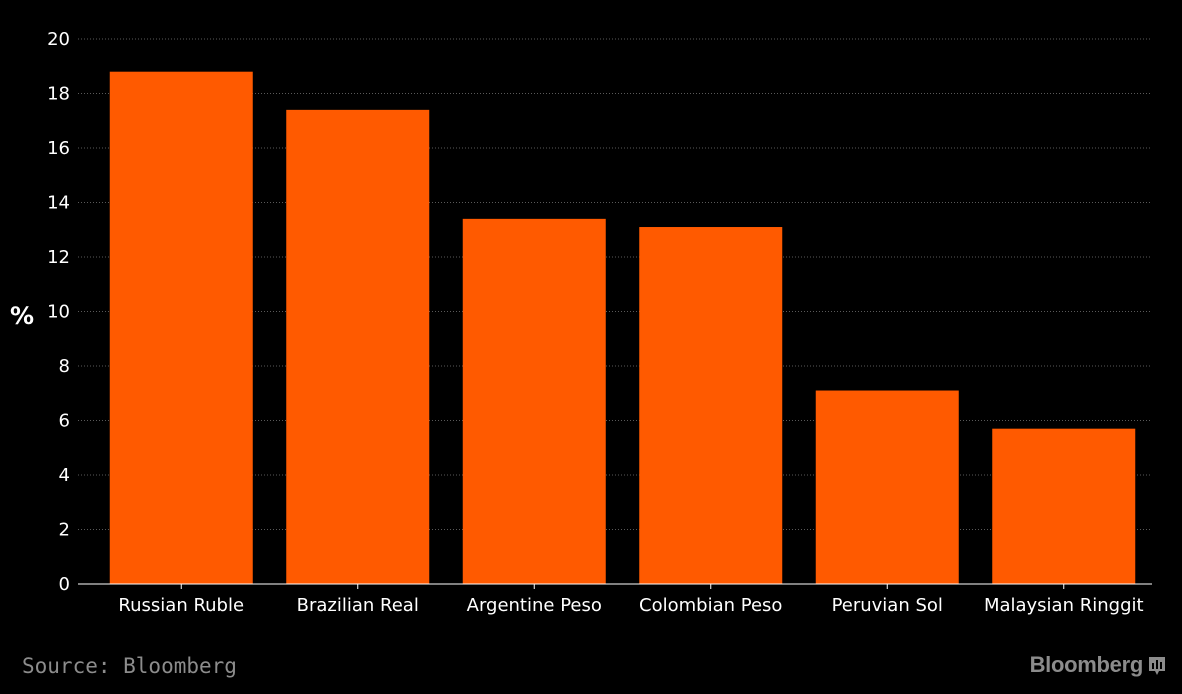 This screenshot has width=1182, height=694. I want to click on x-tick-label: Argentine Peso, so click(534, 605).